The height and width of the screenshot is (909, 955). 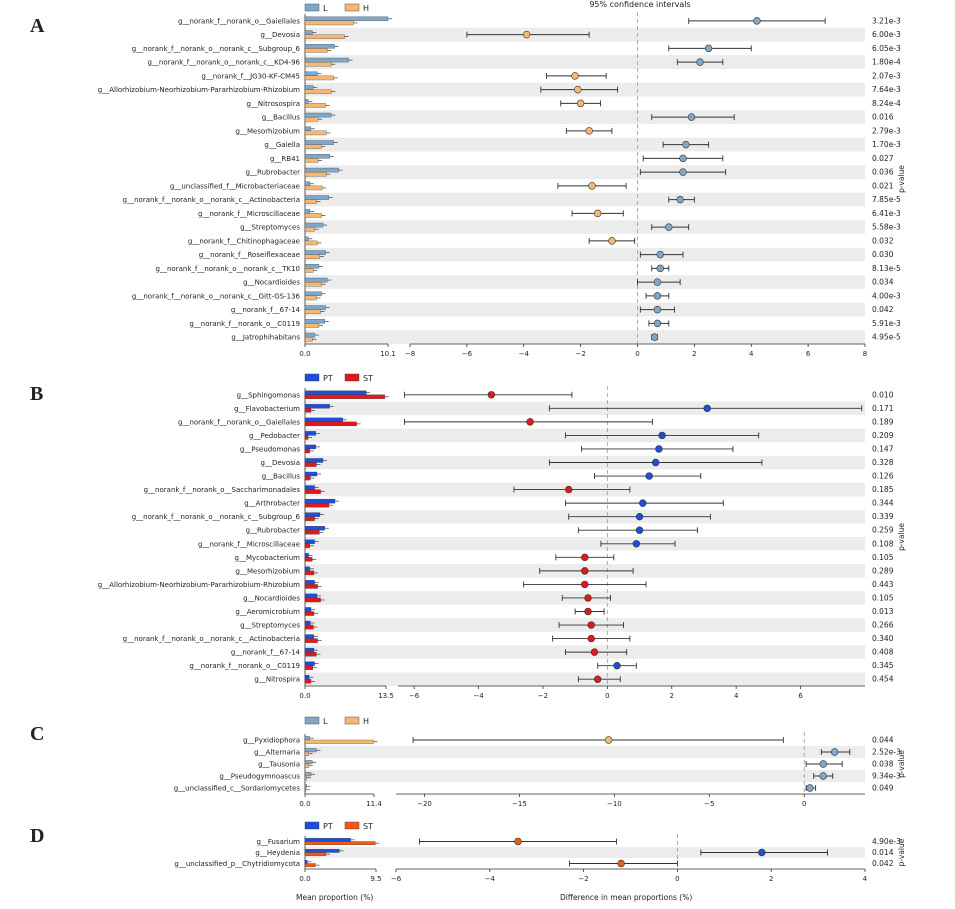 I want to click on pvalue-label: 0.185, so click(x=883, y=489).